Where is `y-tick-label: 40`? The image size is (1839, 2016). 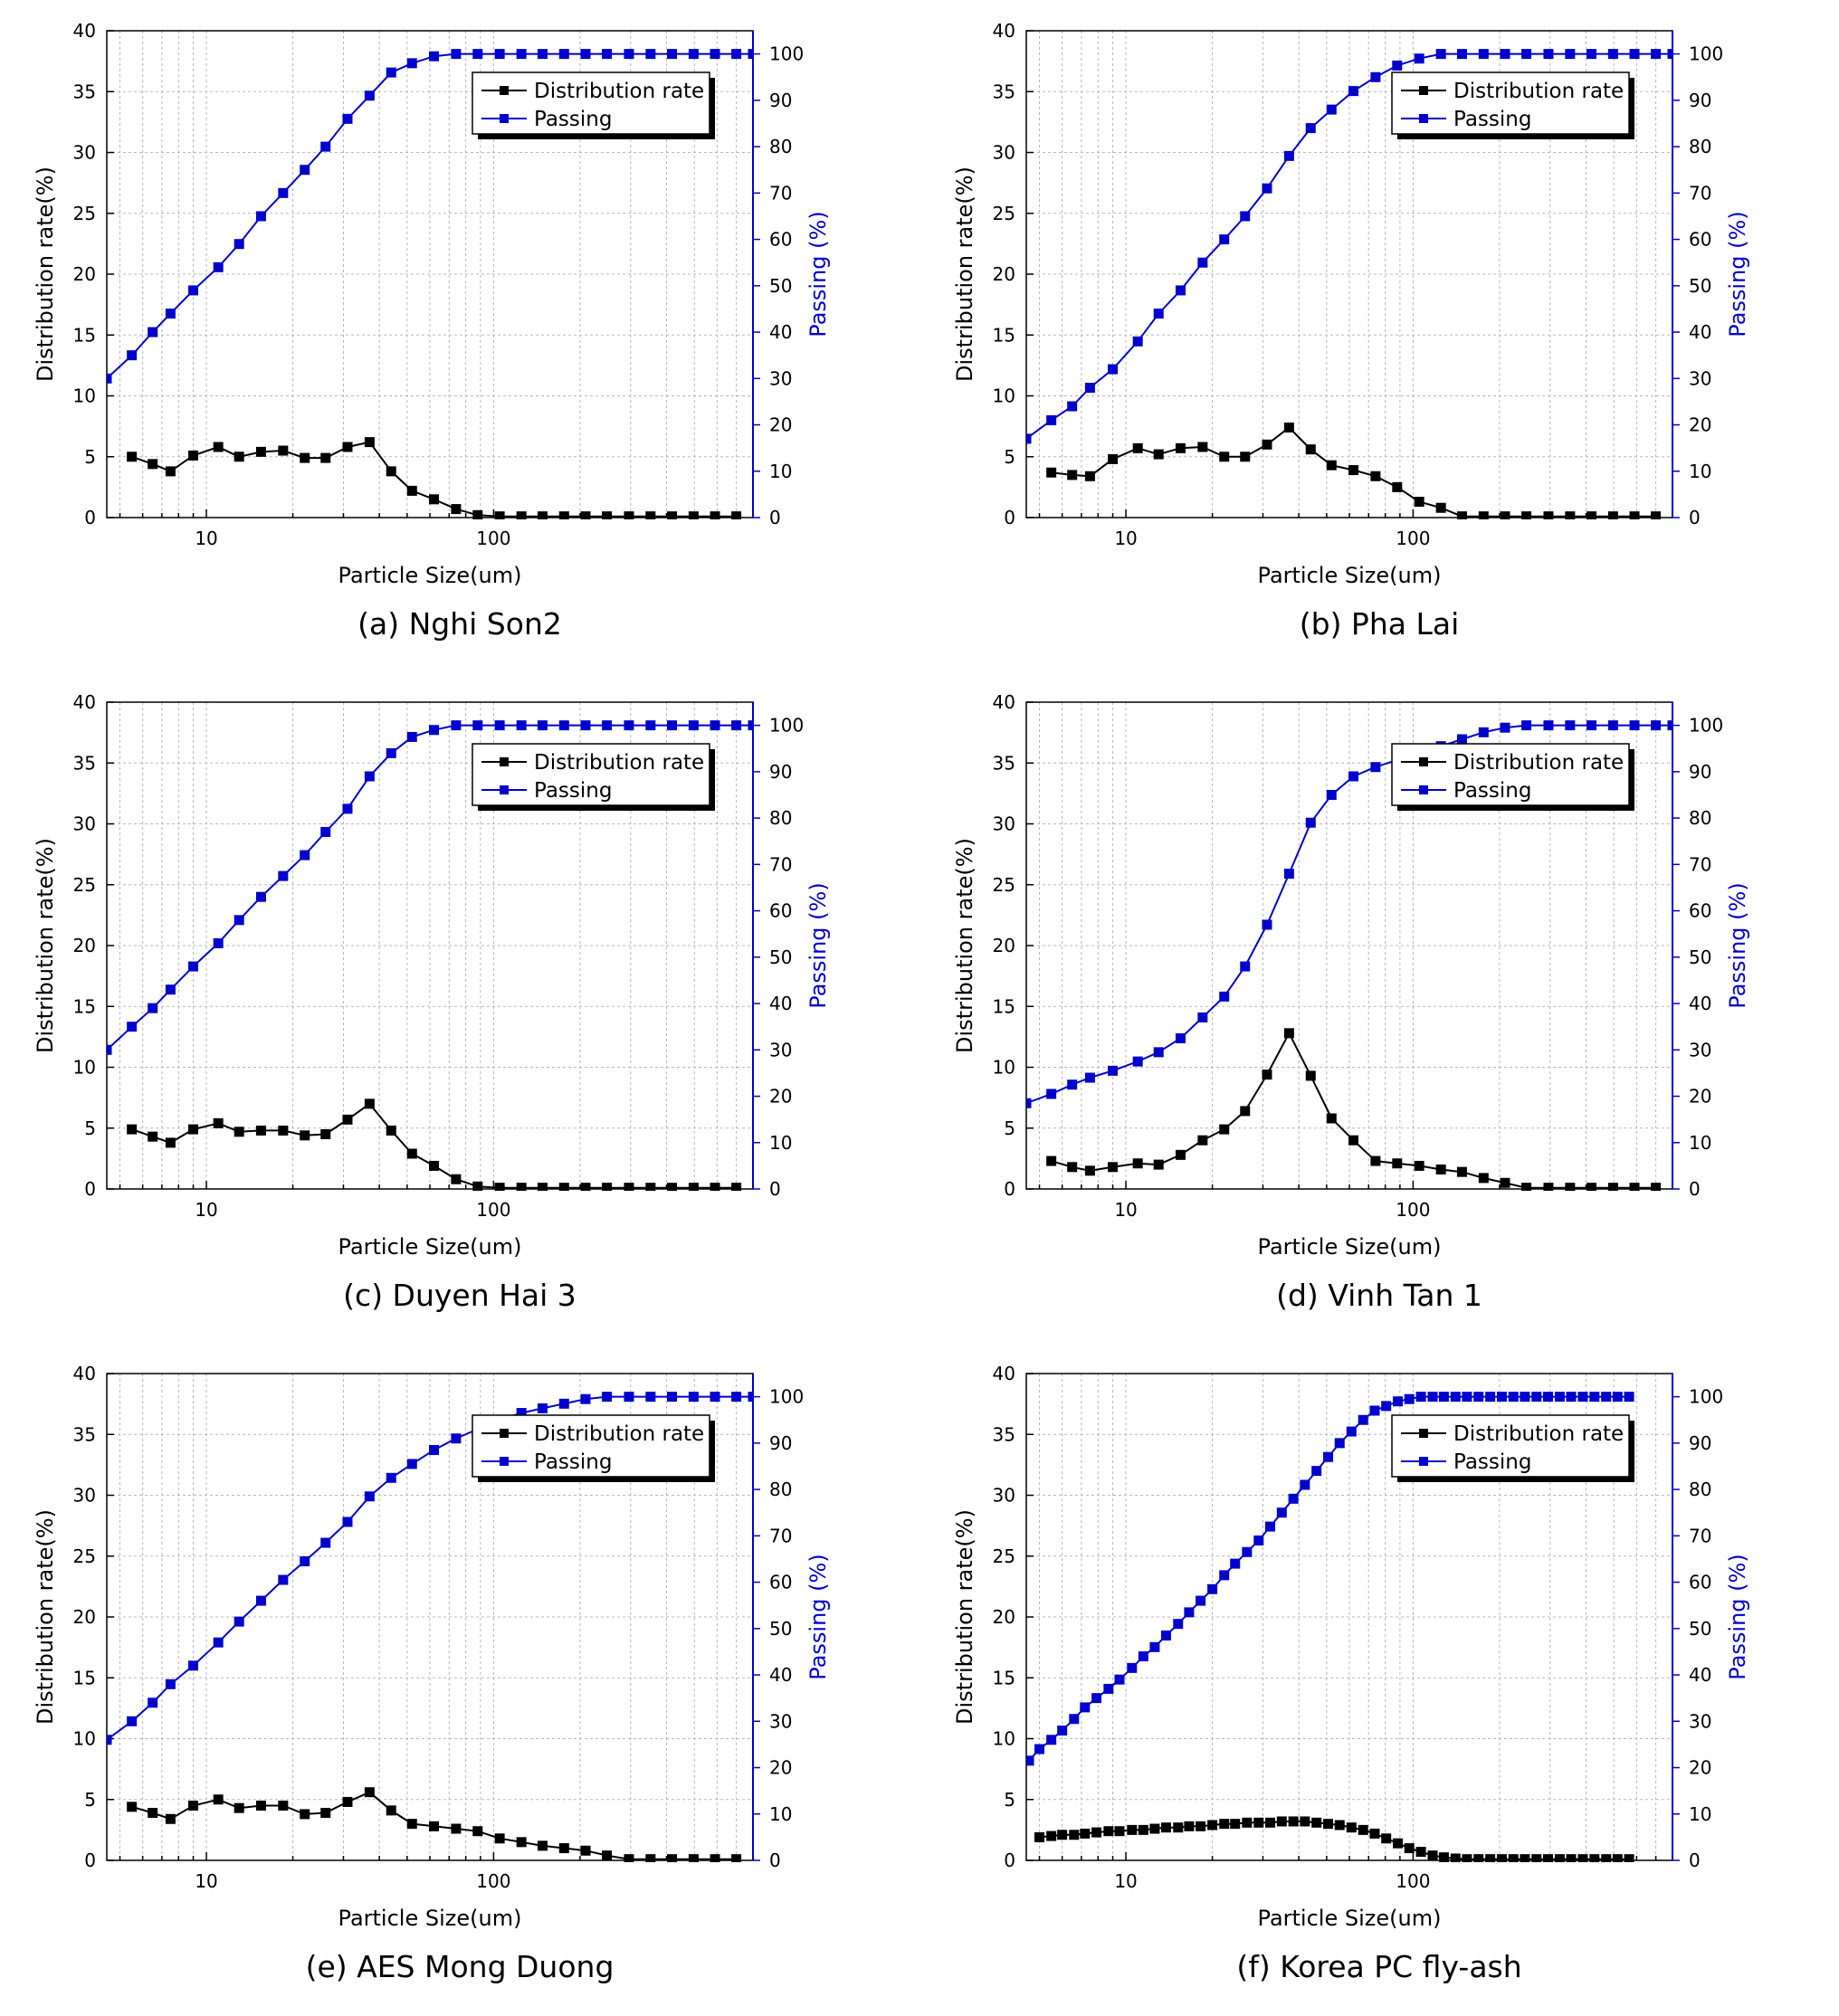 y-tick-label: 40 is located at coordinates (84, 1373).